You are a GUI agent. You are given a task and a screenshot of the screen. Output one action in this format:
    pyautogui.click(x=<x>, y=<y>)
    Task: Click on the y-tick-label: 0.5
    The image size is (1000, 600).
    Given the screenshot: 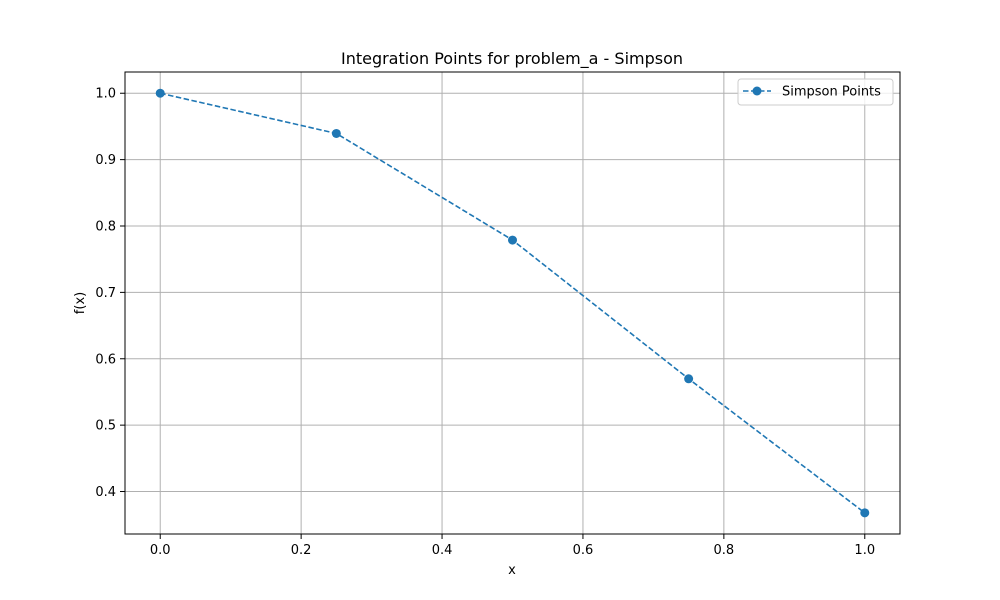 What is the action you would take?
    pyautogui.click(x=105, y=426)
    